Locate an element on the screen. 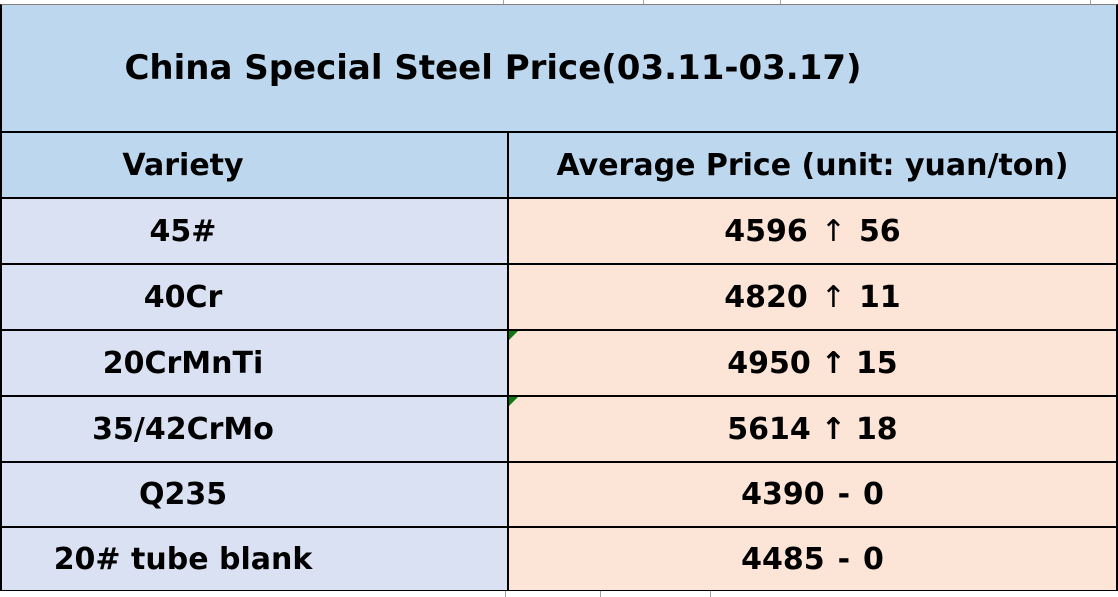 Image resolution: width=1118 pixels, height=597 pixels. price-change-value: 18 is located at coordinates (876, 429).